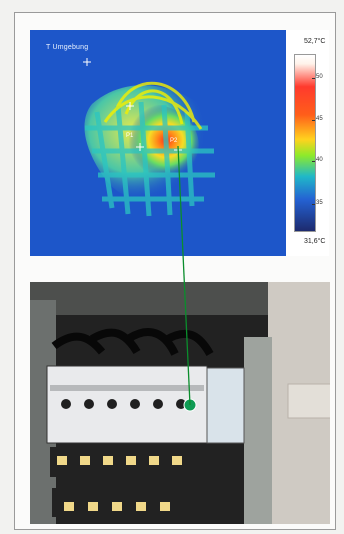  What do you see at coordinates (315, 41) in the screenshot?
I see `max-temperature: 52,7°C` at bounding box center [315, 41].